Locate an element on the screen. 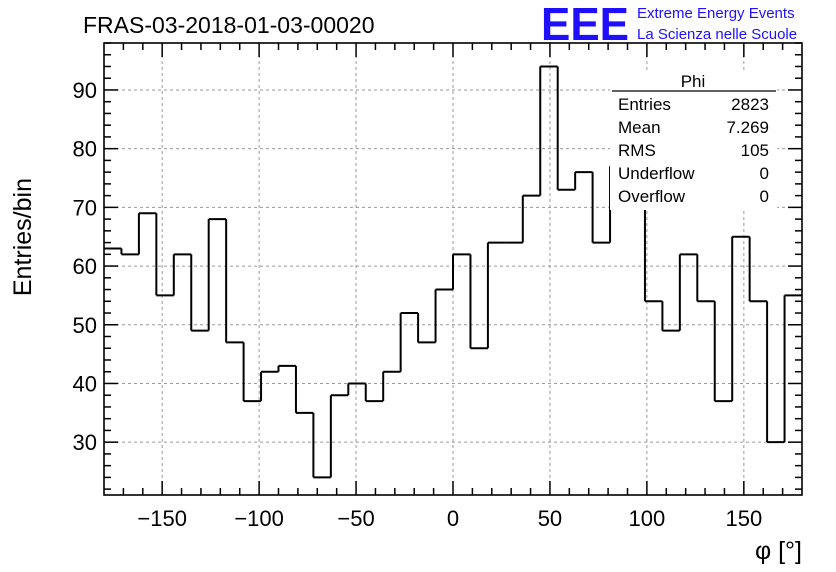 This screenshot has height=572, width=836. stats-label-entries: Entries is located at coordinates (644, 104).